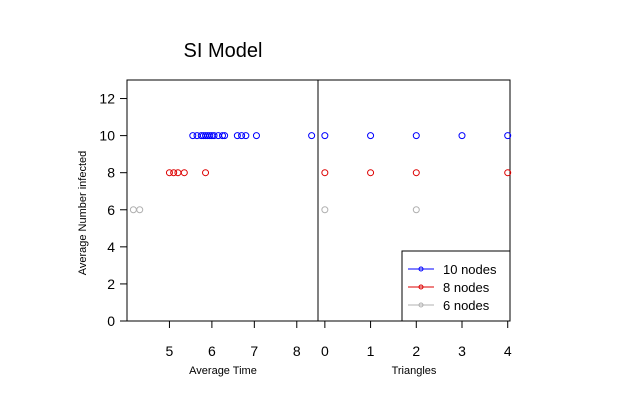  I want to click on x-tick-label: 3, so click(462, 351).